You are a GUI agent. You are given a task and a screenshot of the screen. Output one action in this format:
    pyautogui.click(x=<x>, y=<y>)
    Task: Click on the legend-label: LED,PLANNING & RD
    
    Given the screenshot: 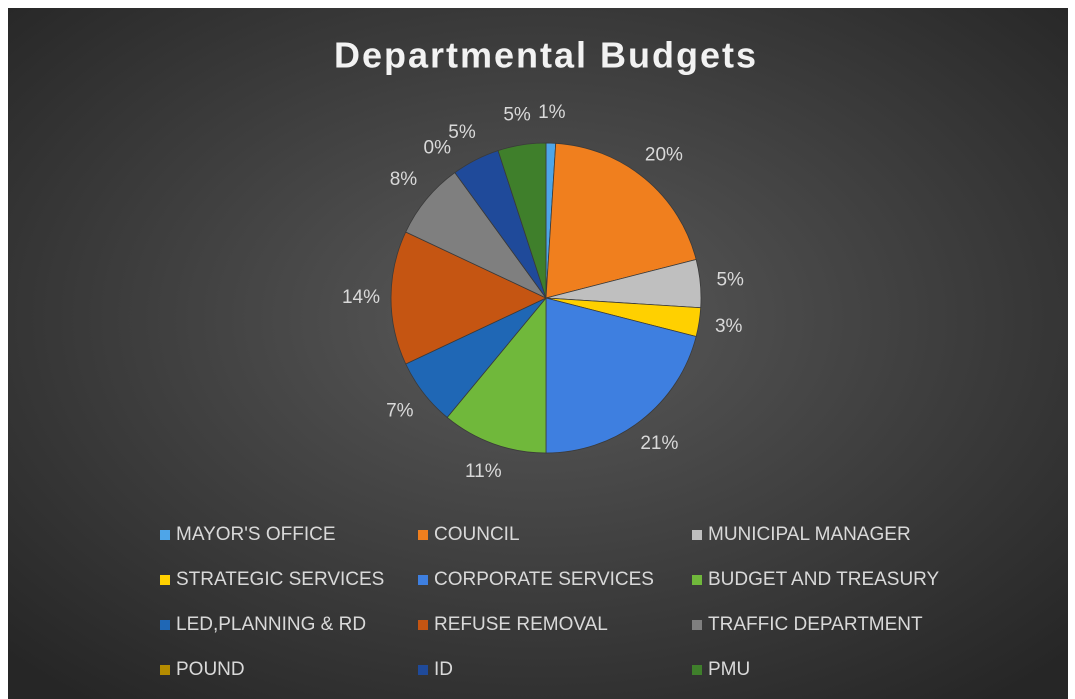 What is the action you would take?
    pyautogui.click(x=271, y=624)
    